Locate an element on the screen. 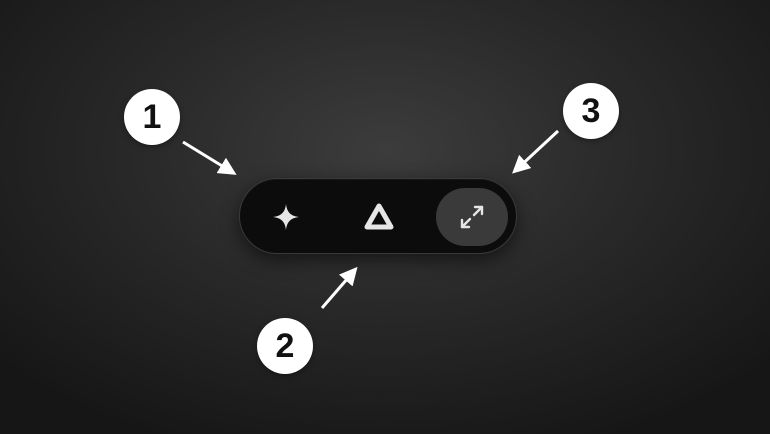 The height and width of the screenshot is (434, 770). expand-button is located at coordinates (472, 217).